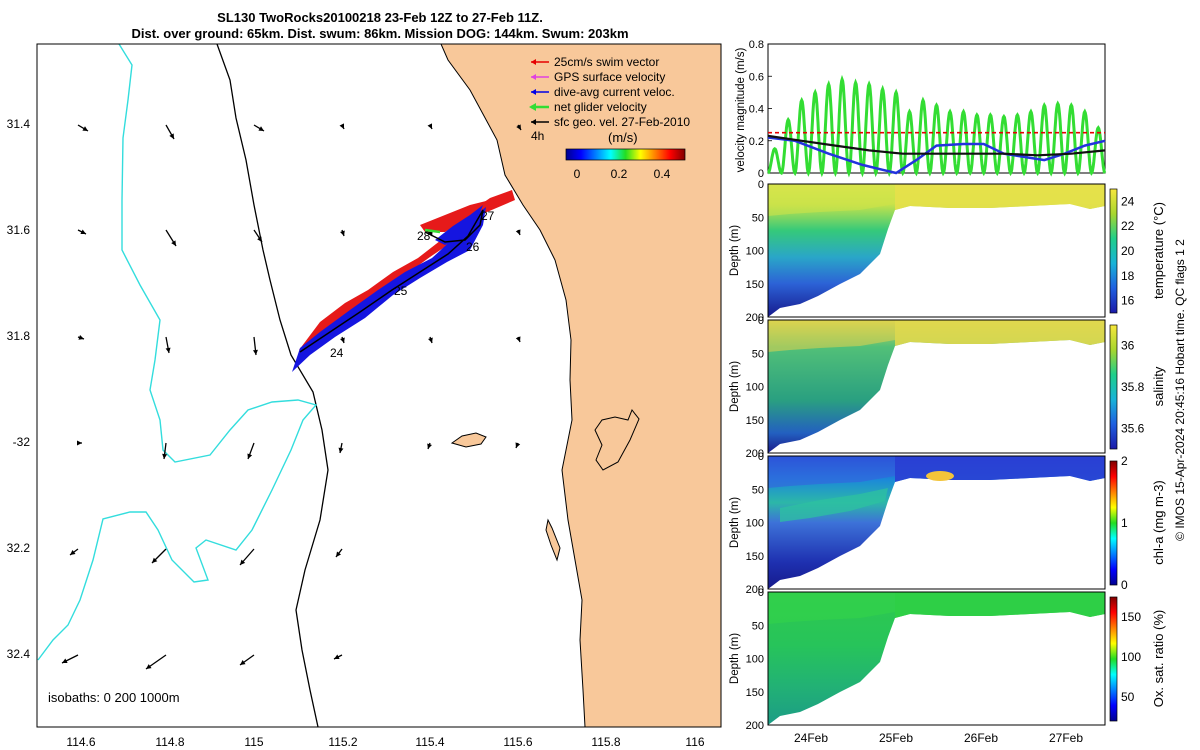 The image size is (1200, 750). Describe the element at coordinates (455, 216) in the screenshot. I see `swim-vectors-north` at that location.